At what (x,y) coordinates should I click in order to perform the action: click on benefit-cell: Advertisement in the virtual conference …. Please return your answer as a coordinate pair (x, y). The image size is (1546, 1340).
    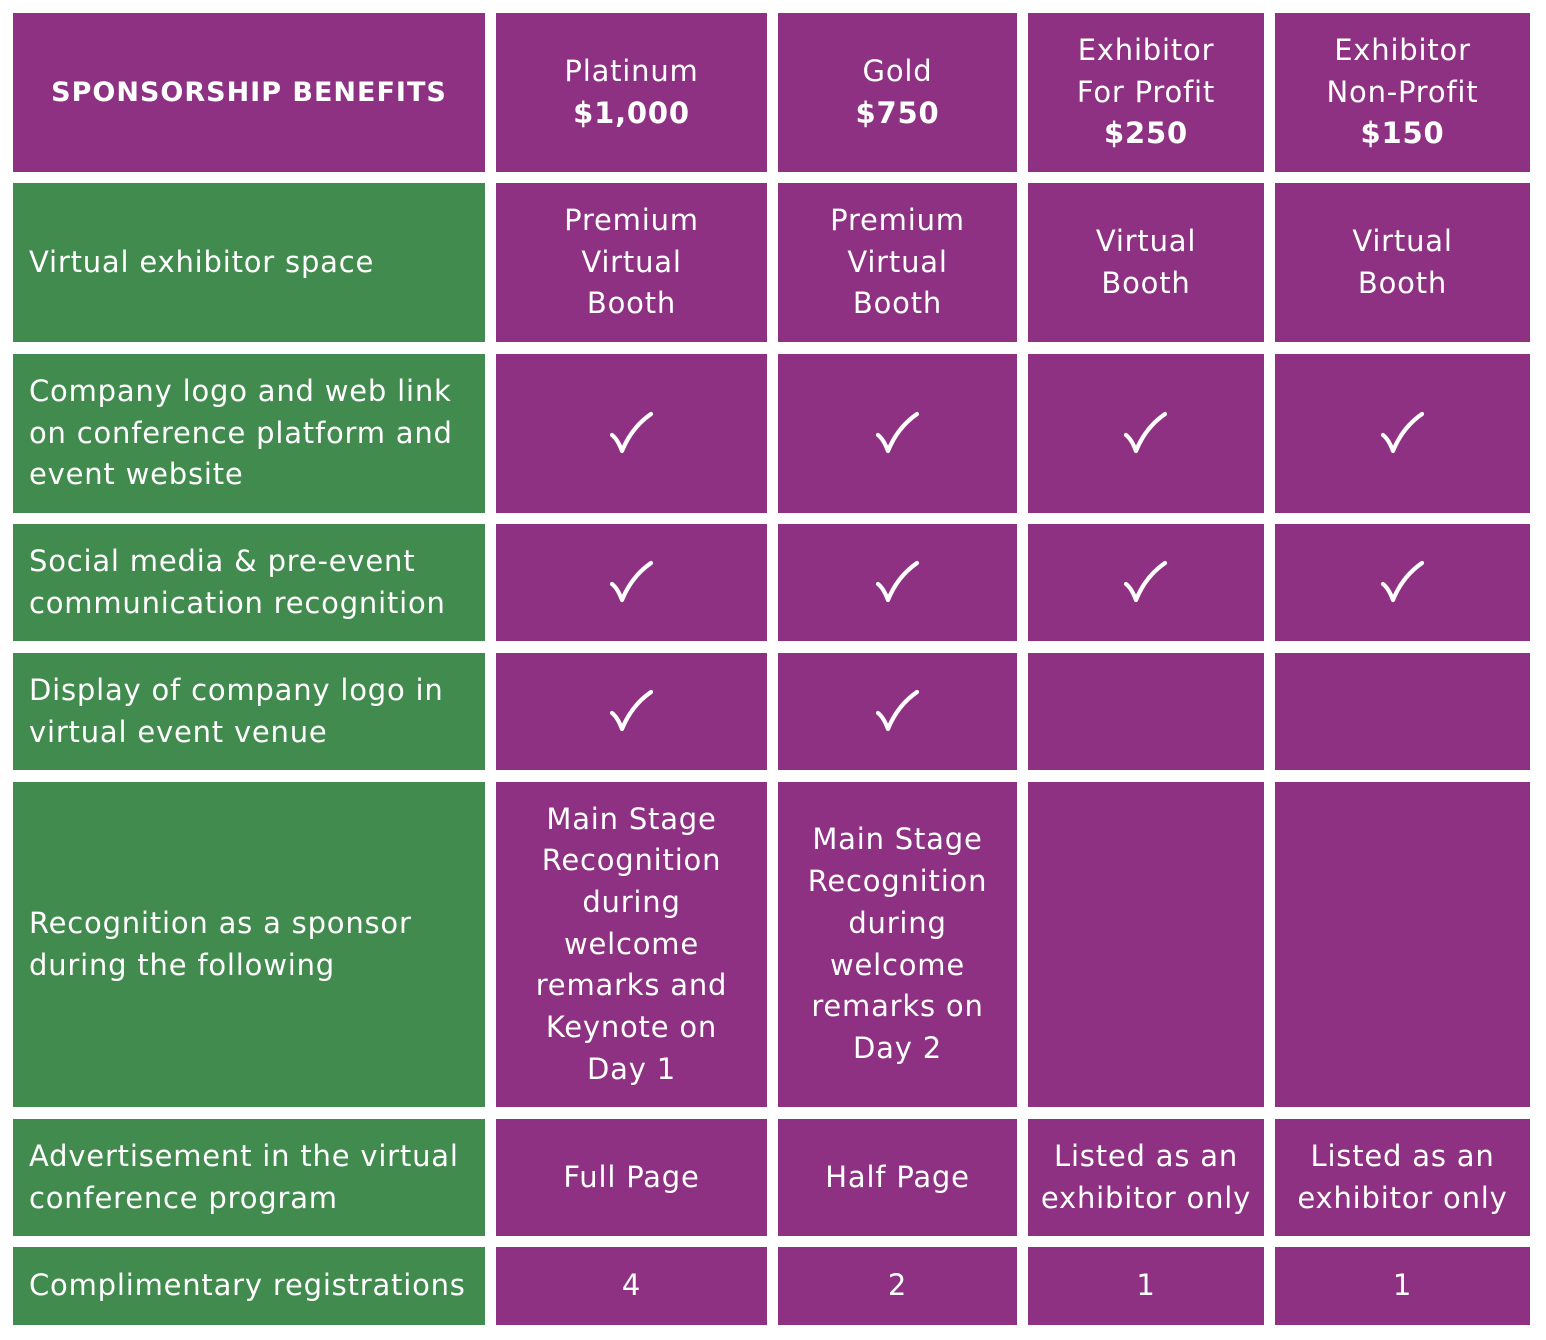
    Looking at the image, I should click on (249, 1177).